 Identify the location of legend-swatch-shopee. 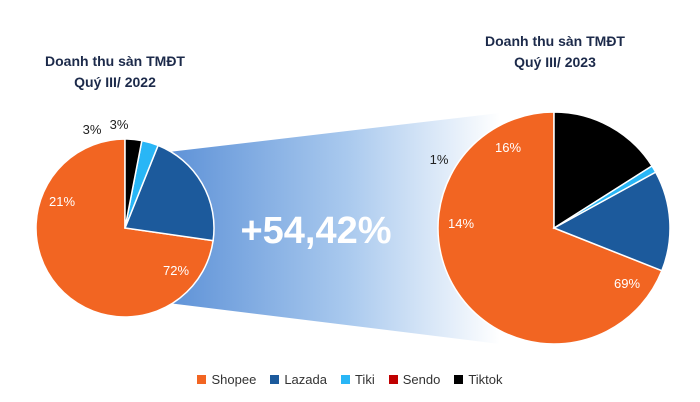
(202, 379).